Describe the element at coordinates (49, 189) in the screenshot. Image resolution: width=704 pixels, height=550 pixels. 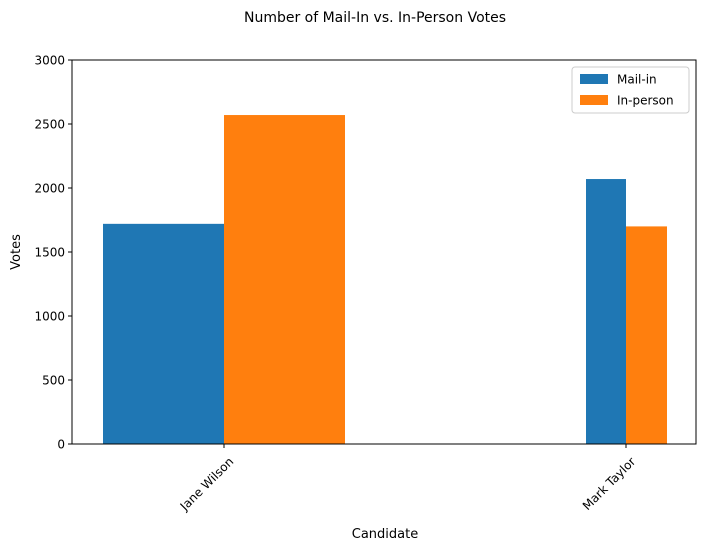
I see `y-tick-label: 2000` at that location.